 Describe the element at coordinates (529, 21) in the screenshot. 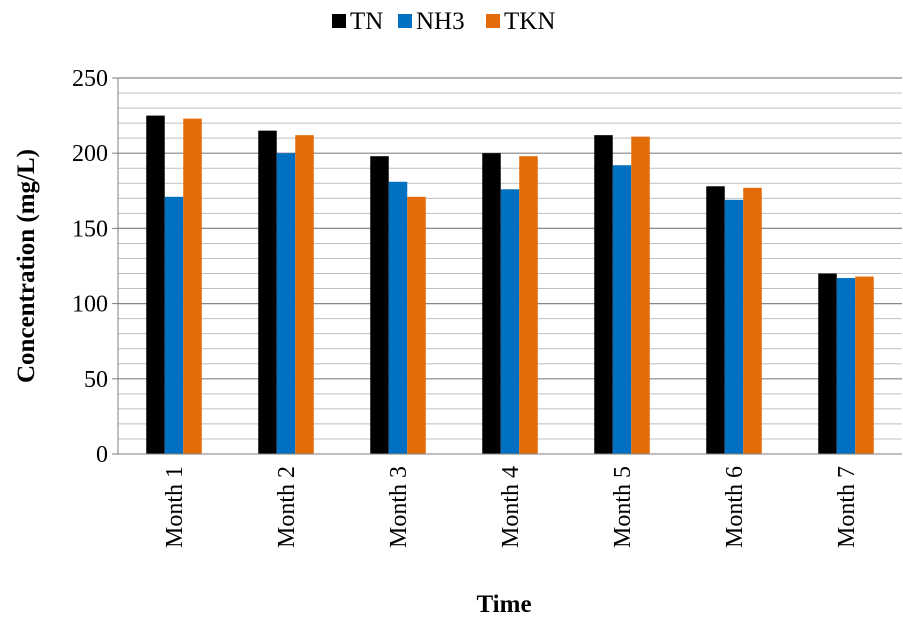

I see `legend-label: TKN` at that location.